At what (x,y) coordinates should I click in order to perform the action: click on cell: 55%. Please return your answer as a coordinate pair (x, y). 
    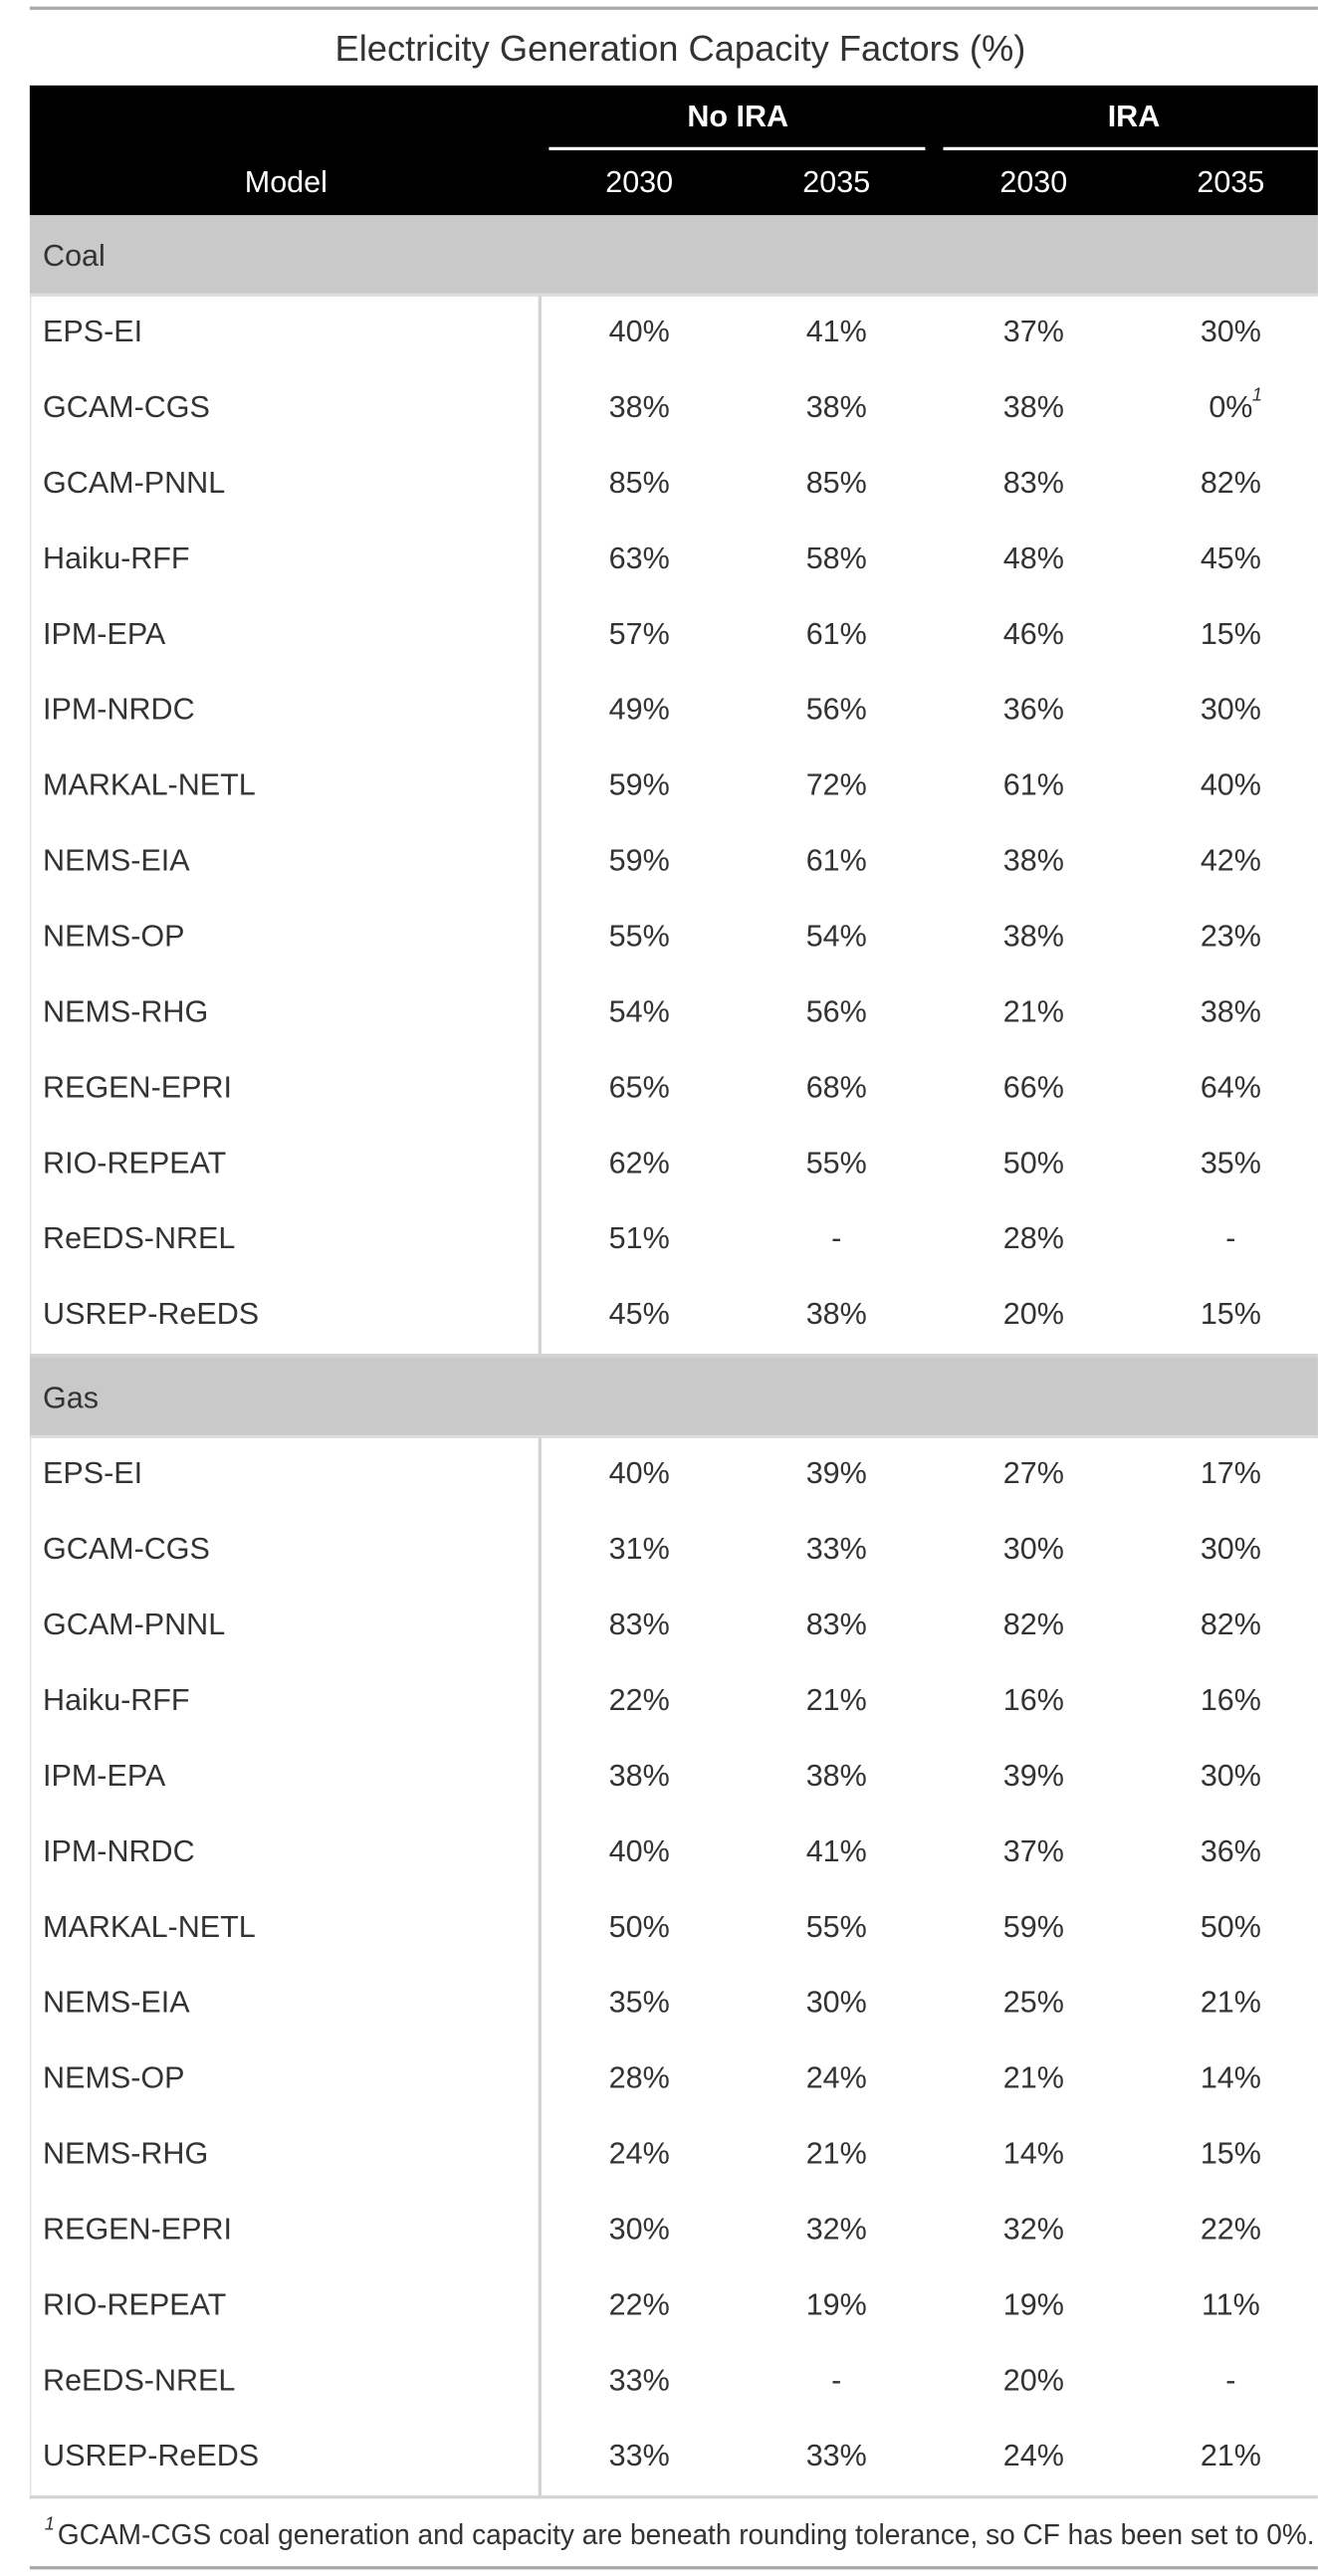
    Looking at the image, I should click on (836, 1927).